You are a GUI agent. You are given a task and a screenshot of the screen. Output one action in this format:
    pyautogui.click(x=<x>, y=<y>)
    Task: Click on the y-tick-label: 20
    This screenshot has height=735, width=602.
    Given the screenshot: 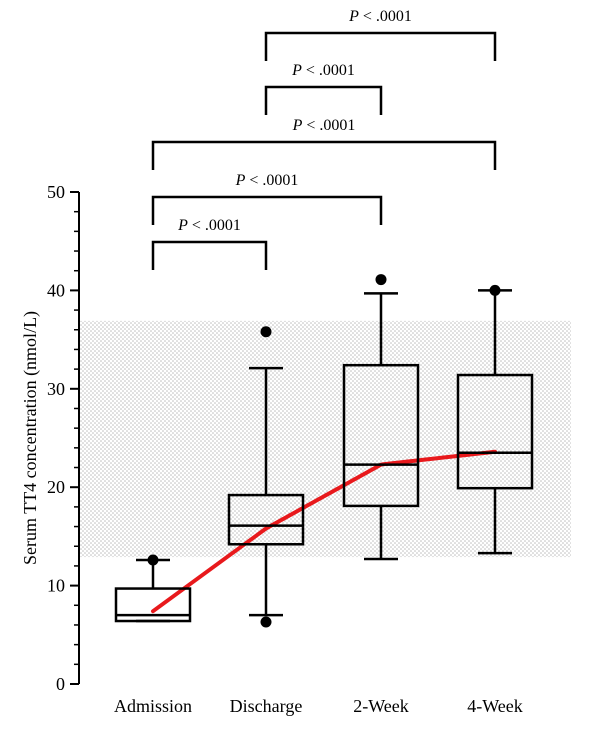 What is the action you would take?
    pyautogui.click(x=56, y=487)
    